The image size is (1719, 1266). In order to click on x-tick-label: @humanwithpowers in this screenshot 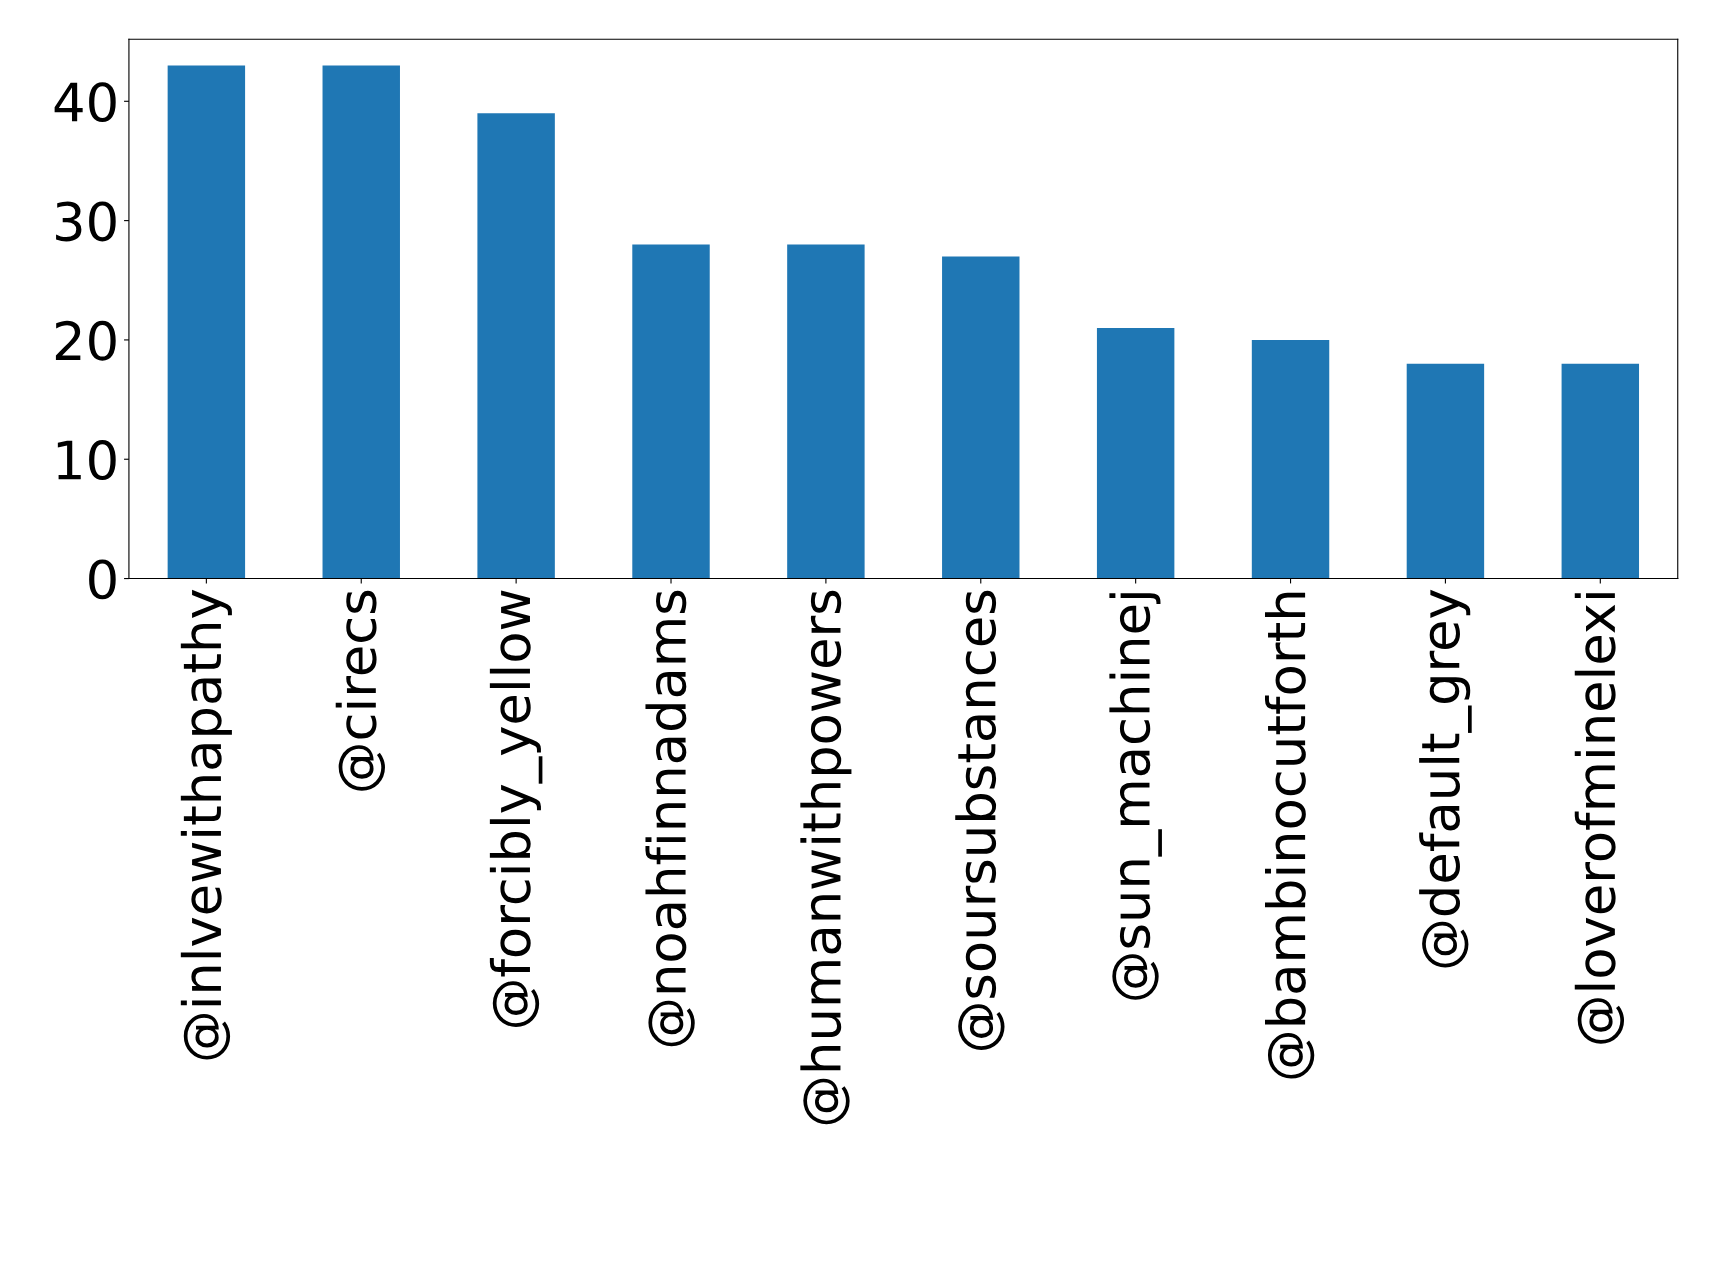, I will do `click(826, 857)`.